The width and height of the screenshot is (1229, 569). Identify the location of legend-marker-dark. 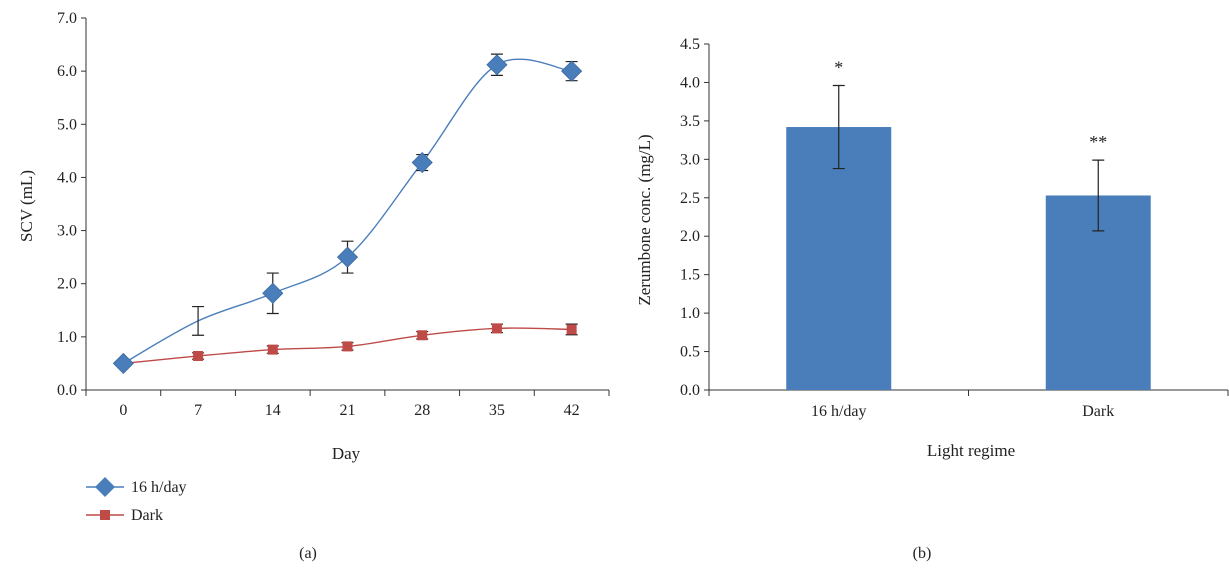
(105, 515).